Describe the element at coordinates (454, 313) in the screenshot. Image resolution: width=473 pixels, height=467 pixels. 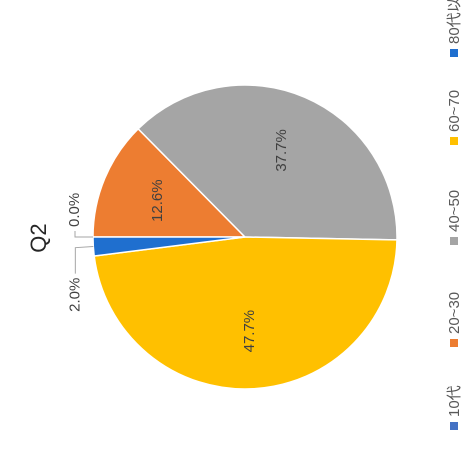
I see `legend-label: 20~30` at that location.